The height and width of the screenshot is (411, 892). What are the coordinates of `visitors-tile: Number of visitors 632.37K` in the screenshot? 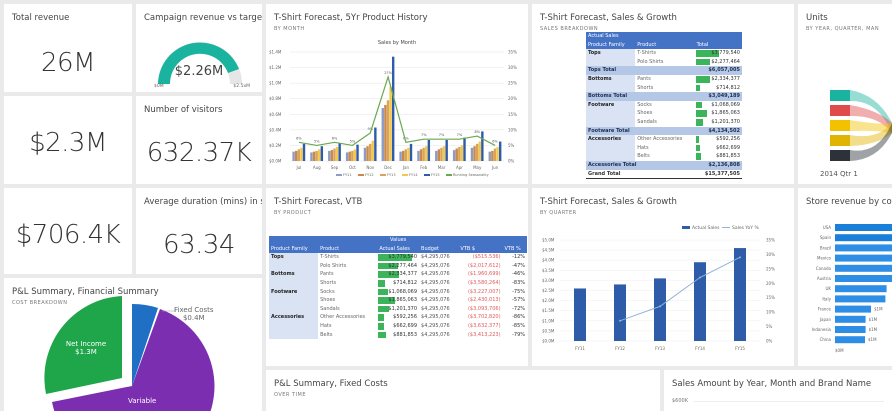 It's located at (199, 140).